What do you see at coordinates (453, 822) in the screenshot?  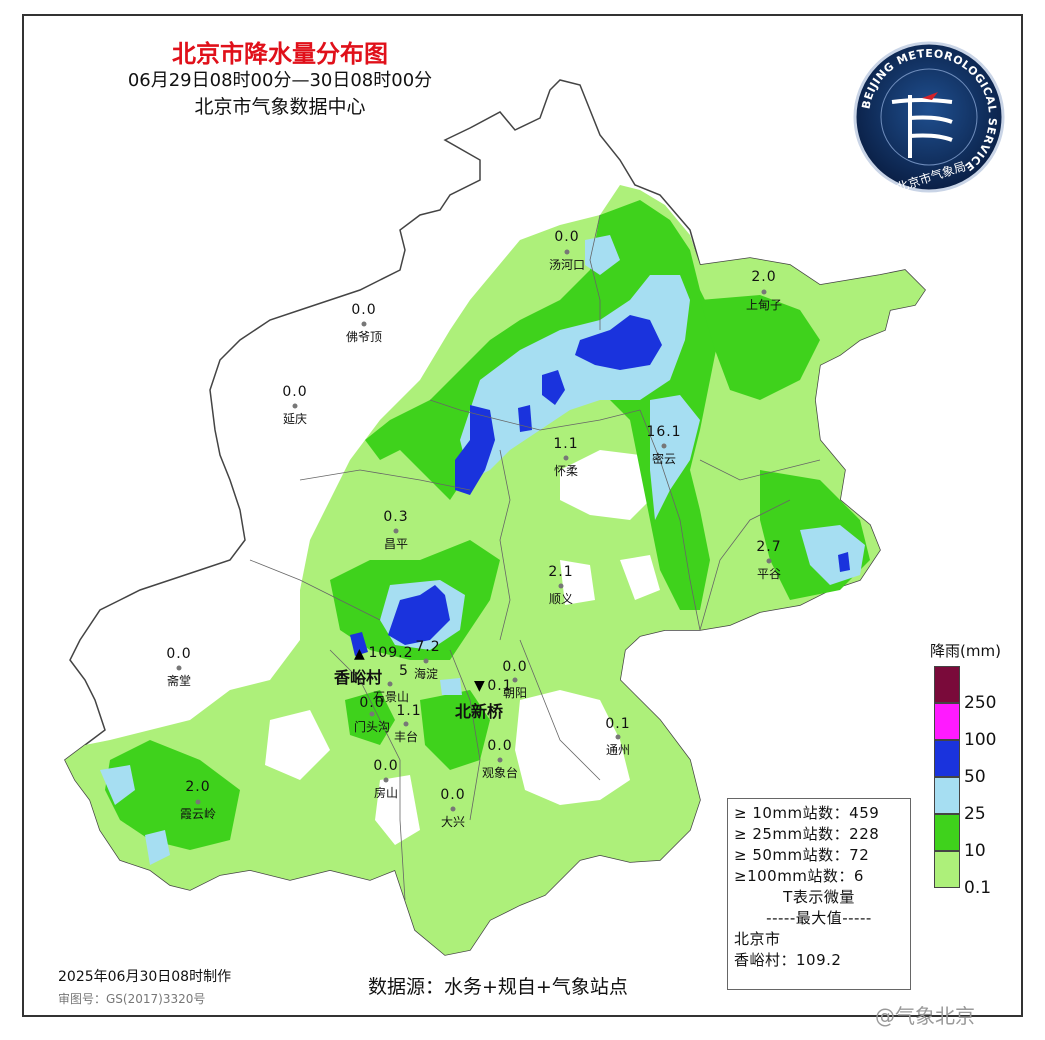 I see `station-name: 大兴` at bounding box center [453, 822].